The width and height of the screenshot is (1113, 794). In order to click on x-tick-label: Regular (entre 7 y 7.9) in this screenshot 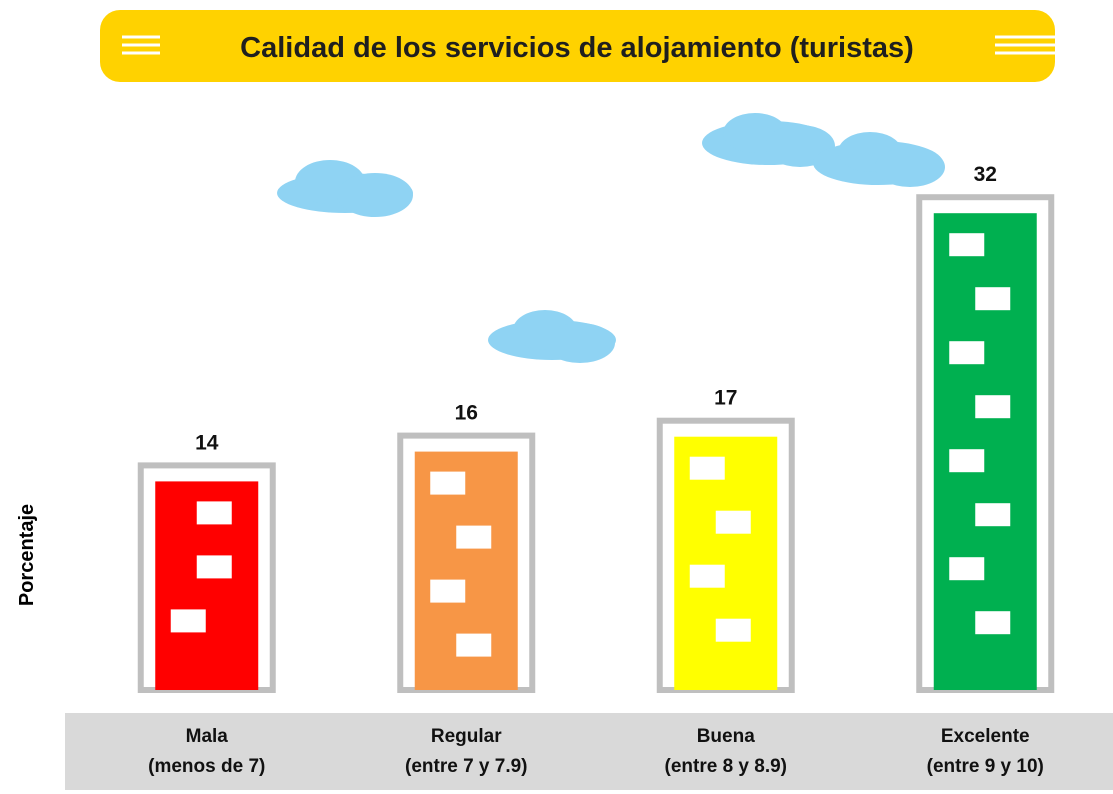, I will do `click(466, 751)`.